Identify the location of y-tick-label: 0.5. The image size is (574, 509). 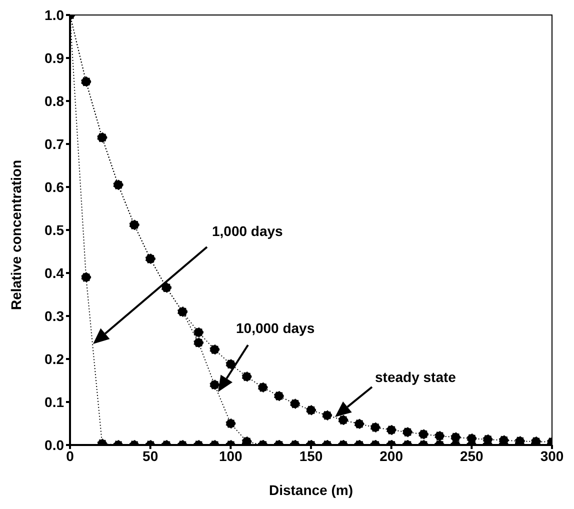
(54, 230).